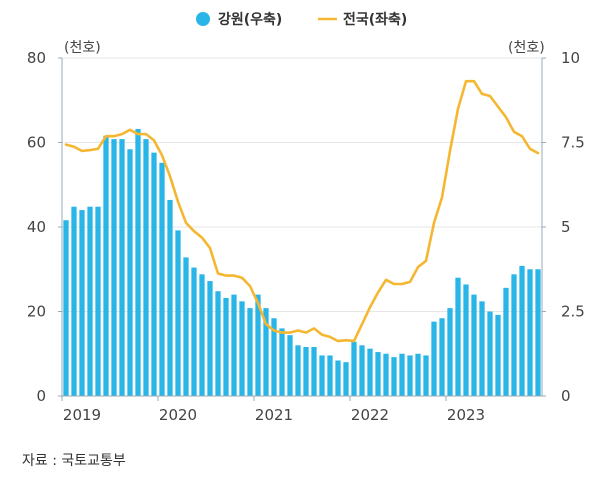 This screenshot has width=607, height=482. What do you see at coordinates (36, 143) in the screenshot?
I see `left-tick-label: 60` at bounding box center [36, 143].